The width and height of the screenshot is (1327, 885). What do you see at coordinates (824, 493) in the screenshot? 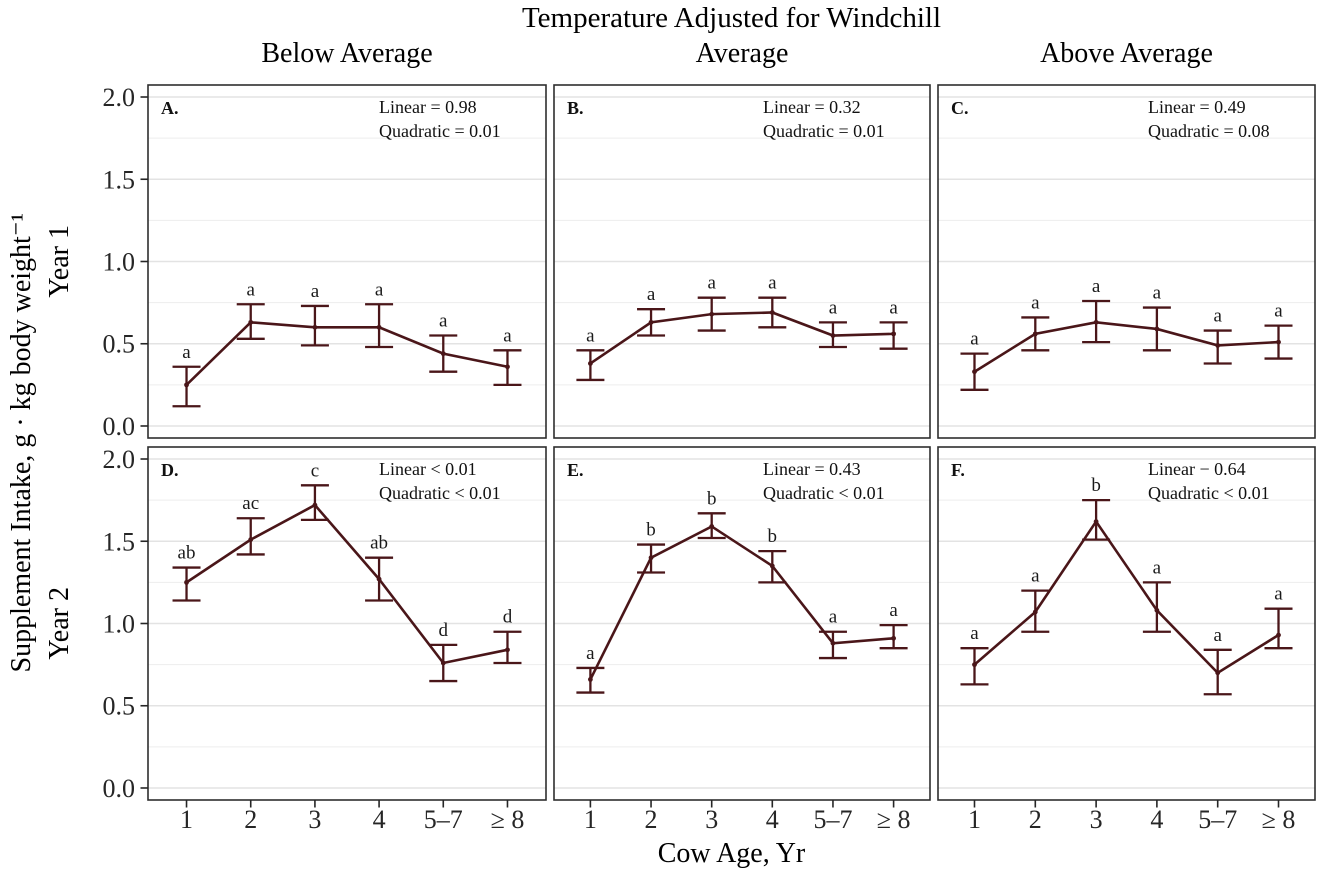
I see `stats-quadratic: Quadratic < 0.01` at bounding box center [824, 493].